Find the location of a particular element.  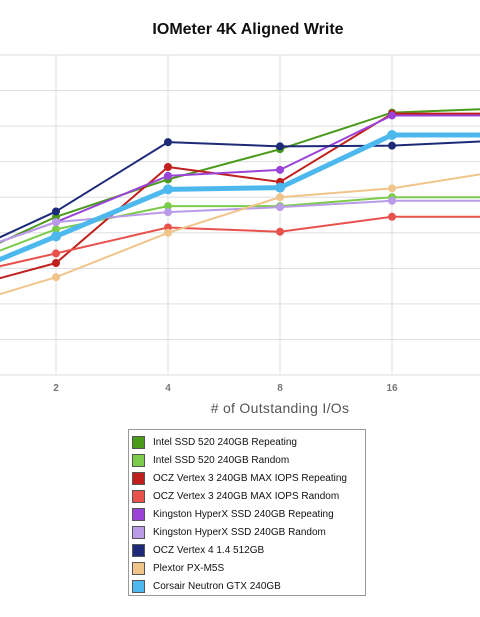

legend-label: Corsair Neutron GTX 240GB is located at coordinates (217, 586).